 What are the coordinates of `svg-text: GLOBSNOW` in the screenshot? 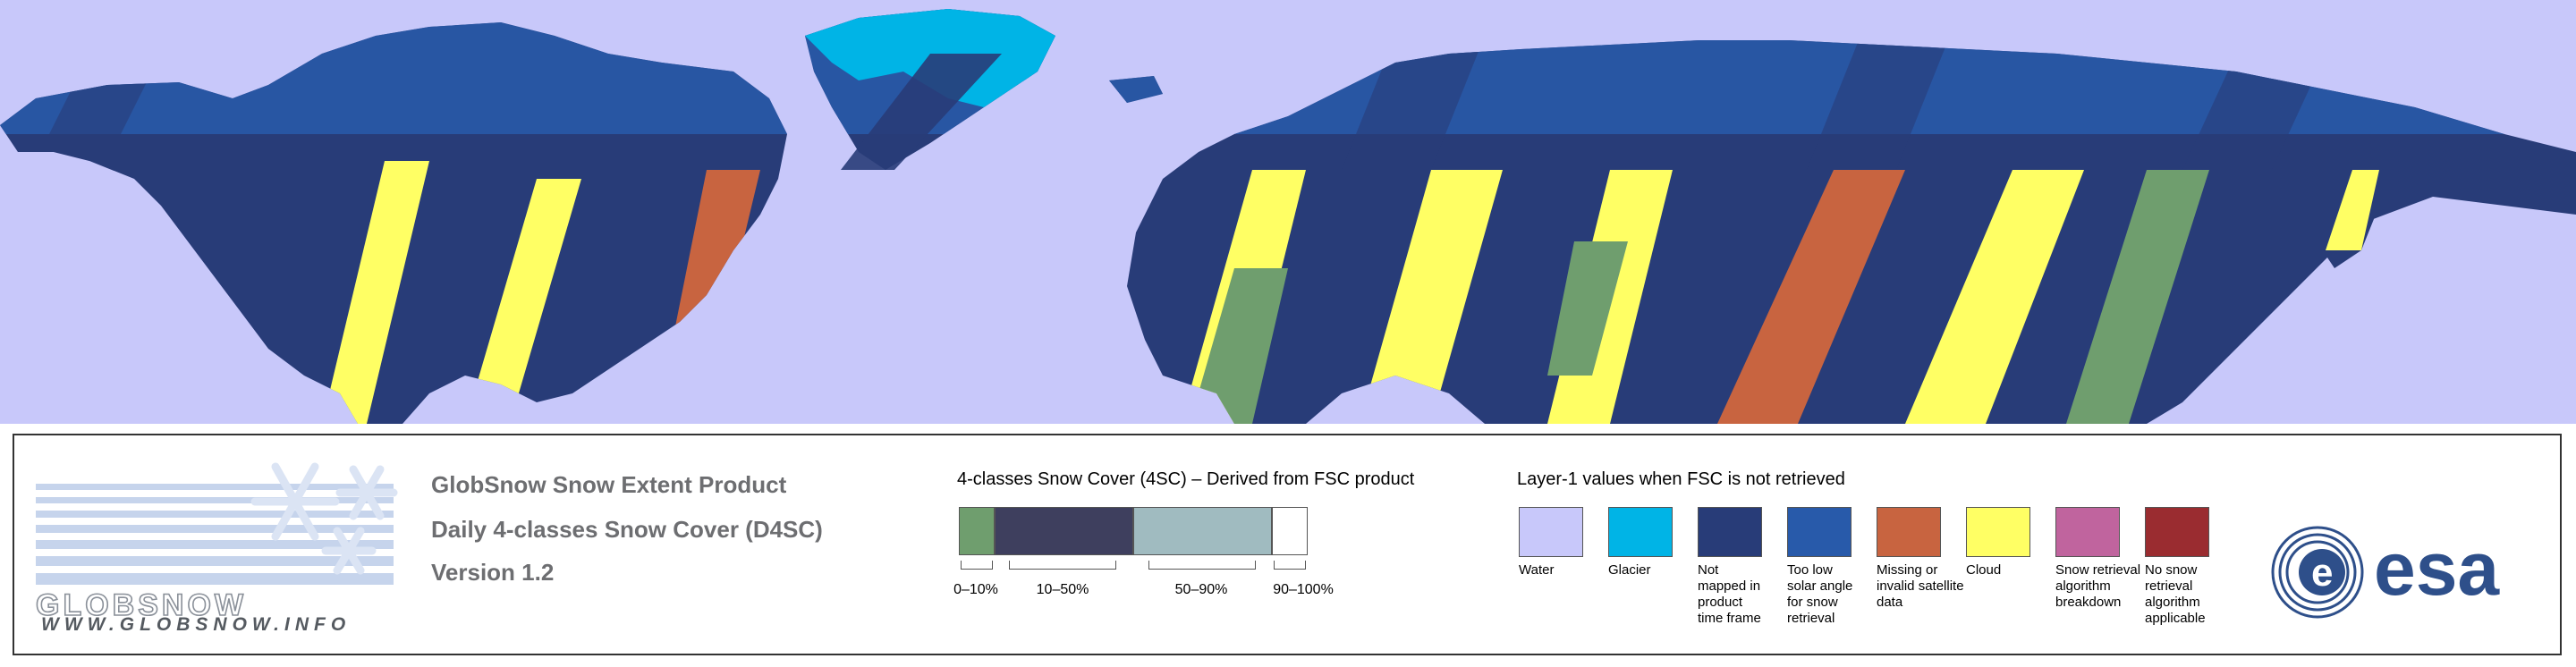 It's located at (141, 604).